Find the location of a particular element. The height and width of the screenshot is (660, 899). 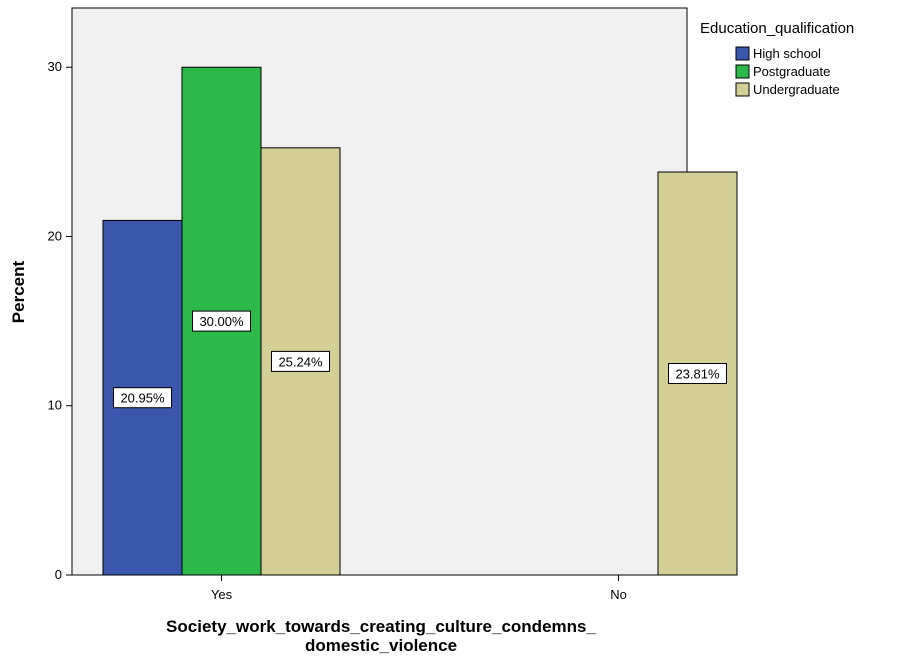

data-label: 20.95% is located at coordinates (142, 398).